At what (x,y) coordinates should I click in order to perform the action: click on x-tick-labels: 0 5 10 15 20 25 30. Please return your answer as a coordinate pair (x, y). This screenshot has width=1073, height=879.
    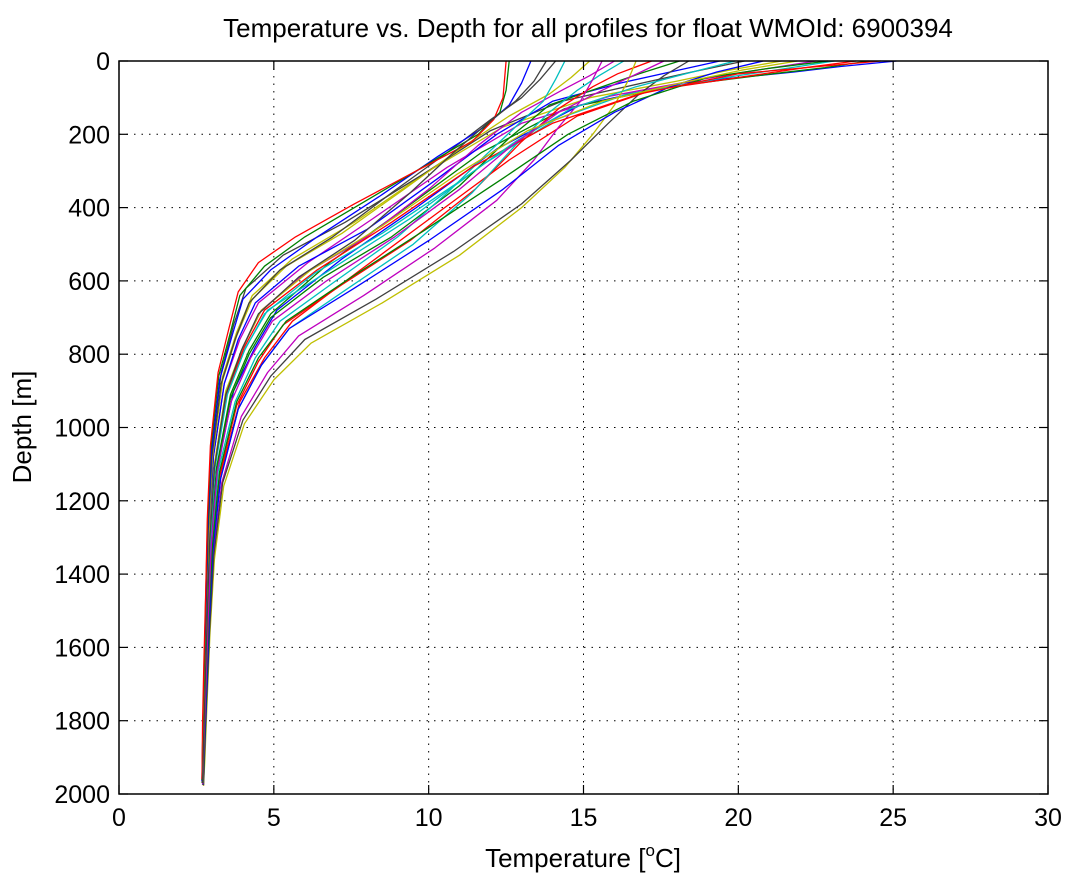
    Looking at the image, I should click on (587, 818).